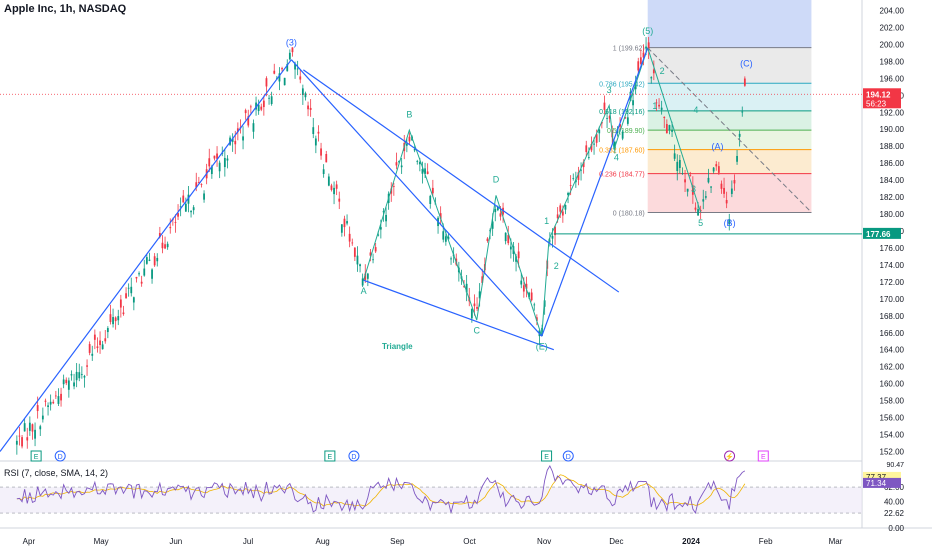  What do you see at coordinates (894, 513) in the screenshot?
I see `rsi-tick-label: 22.62` at bounding box center [894, 513].